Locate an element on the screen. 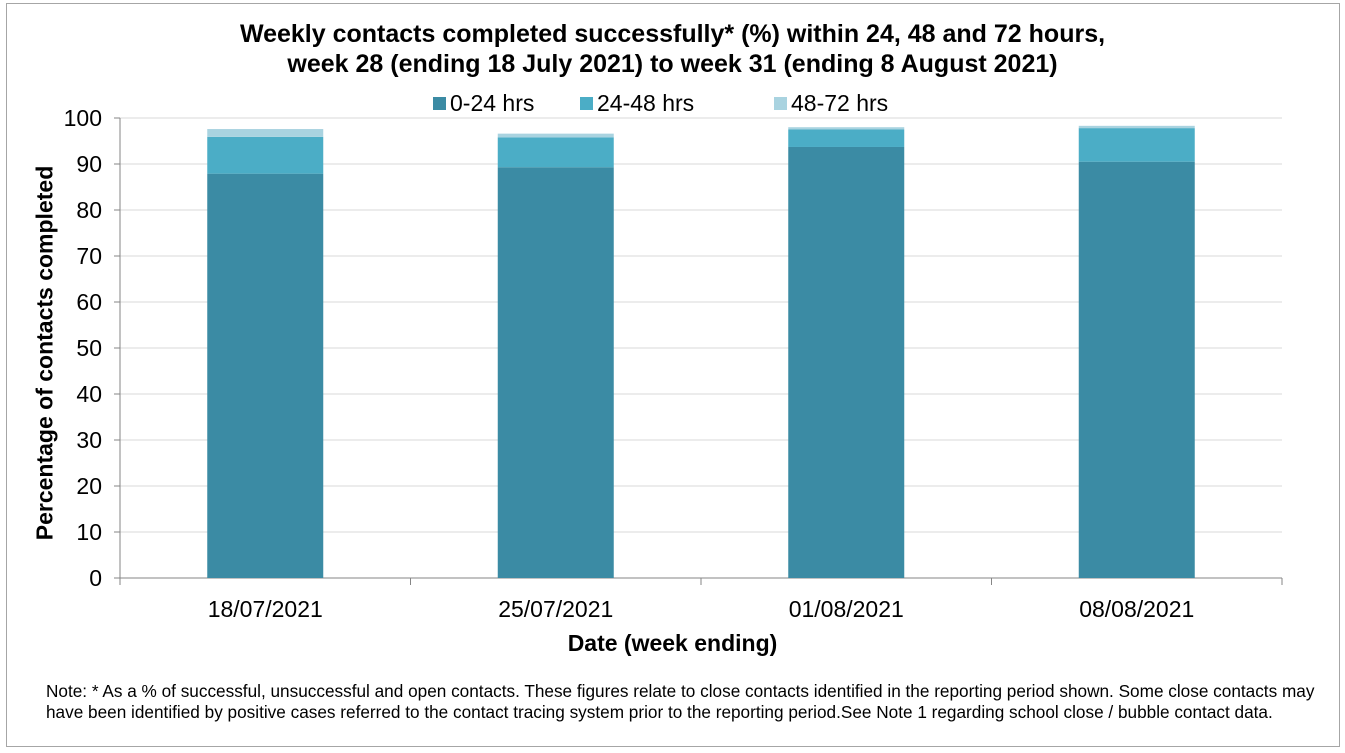 This screenshot has width=1345, height=753. y-tick-label: 60 is located at coordinates (89, 302).